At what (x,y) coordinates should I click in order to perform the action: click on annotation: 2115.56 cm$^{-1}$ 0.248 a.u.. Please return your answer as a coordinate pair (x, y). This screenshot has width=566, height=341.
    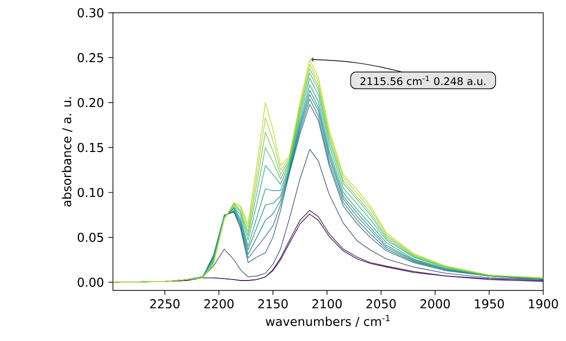
    Looking at the image, I should click on (423, 81).